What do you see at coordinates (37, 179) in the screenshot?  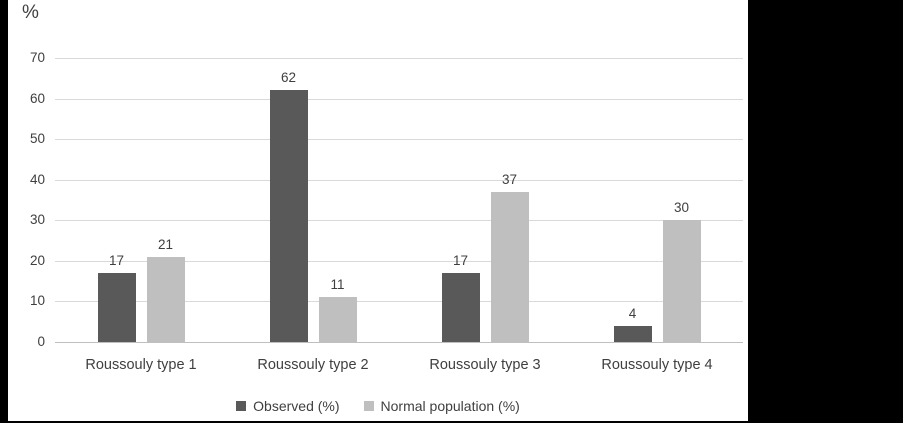 I see `y-tick-label-40: 40` at bounding box center [37, 179].